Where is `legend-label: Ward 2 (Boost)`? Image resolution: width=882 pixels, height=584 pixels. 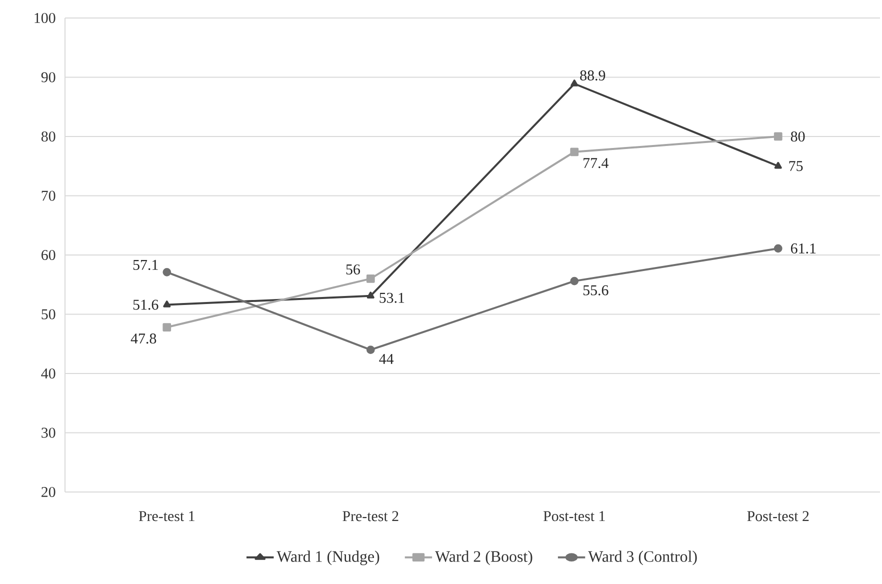 legend-label: Ward 2 (Boost) is located at coordinates (483, 558).